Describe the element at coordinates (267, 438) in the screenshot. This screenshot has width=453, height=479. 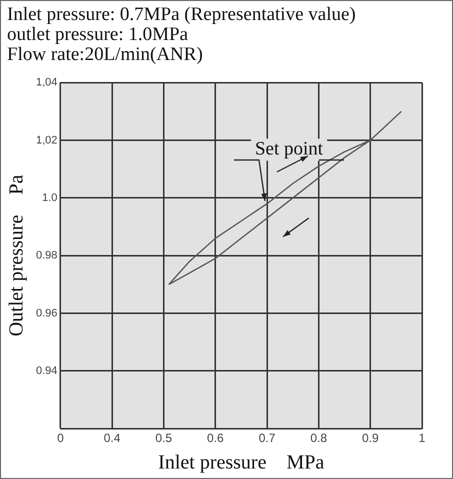
I see `x-tick-label: 0.7` at that location.